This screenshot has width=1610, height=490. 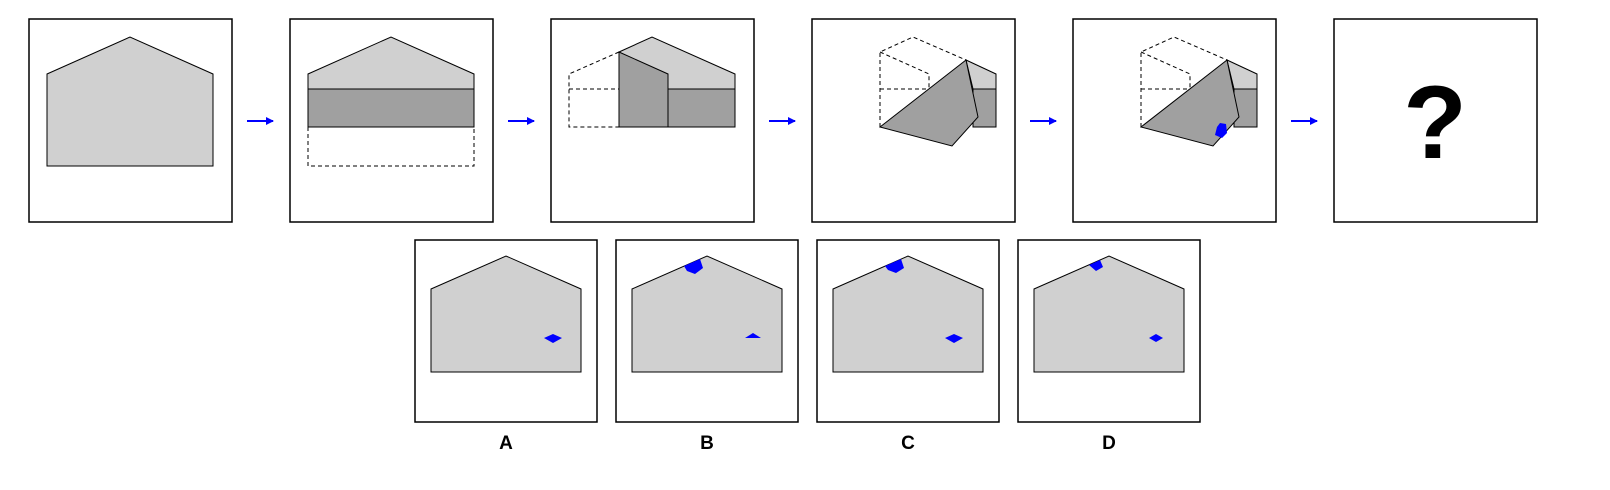 I want to click on option-d-label: D, so click(x=1109, y=443).